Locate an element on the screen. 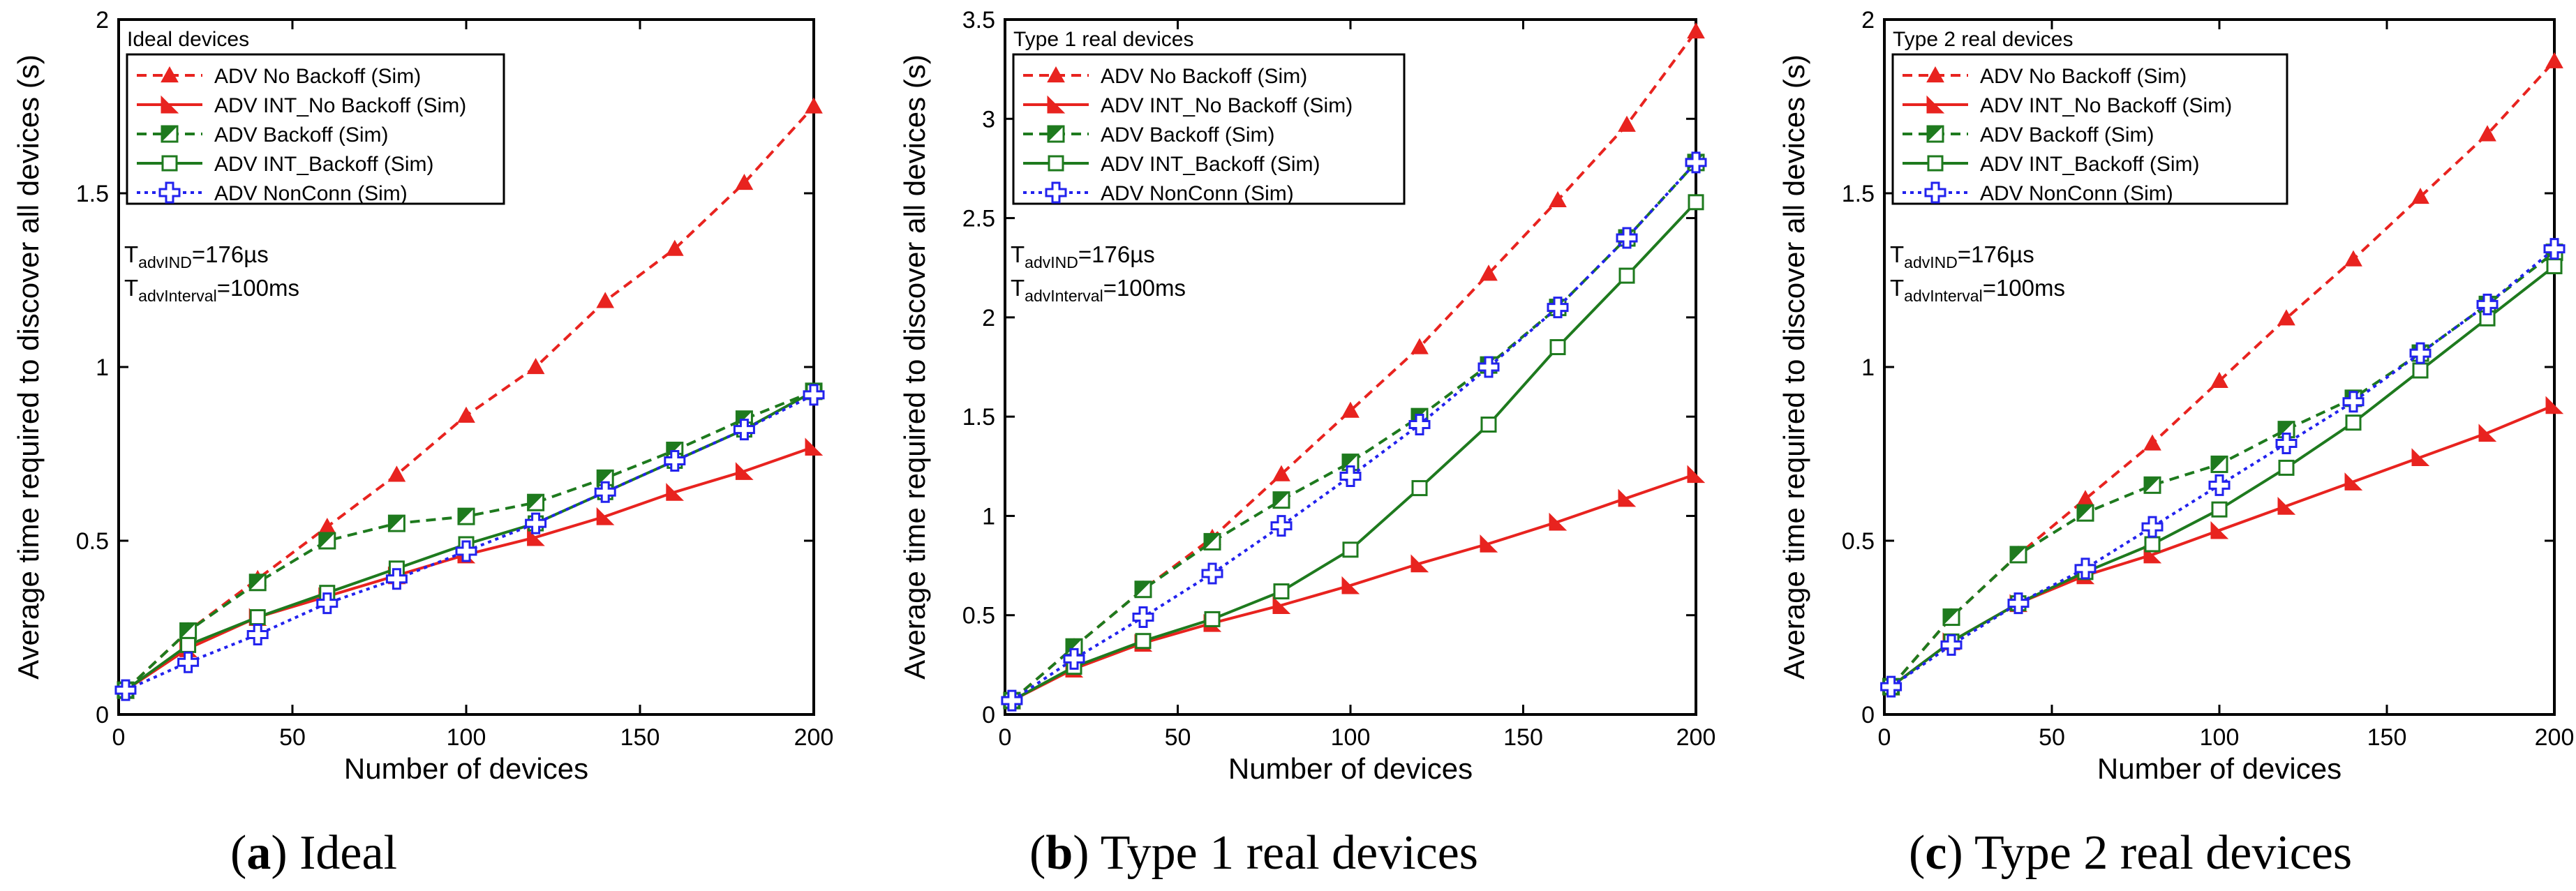 The image size is (2576, 891). y-tick-label: 1 is located at coordinates (102, 368).